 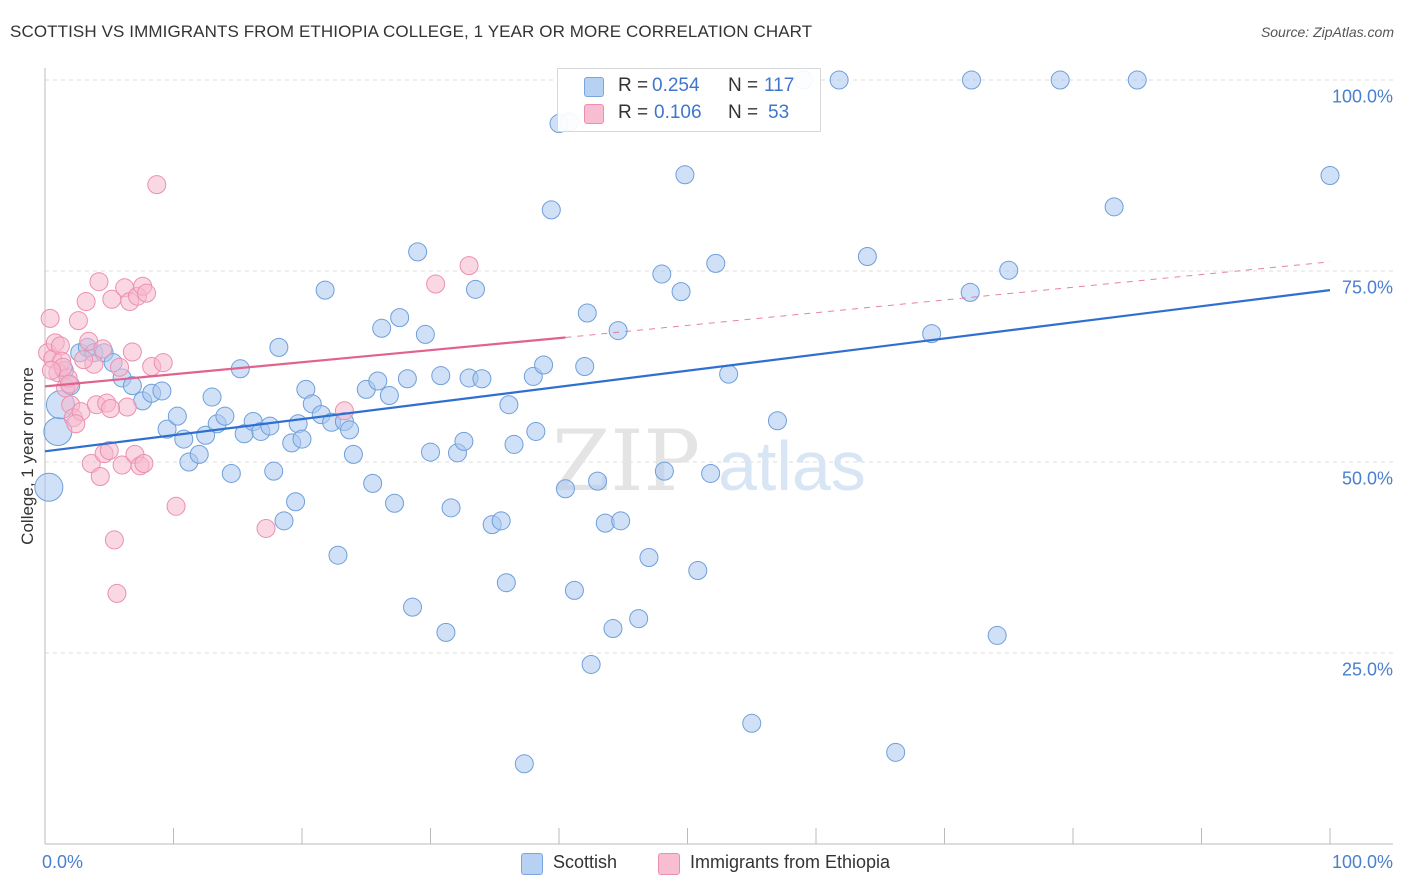 What do you see at coordinates (585, 862) in the screenshot?
I see `legend-label: Scottish` at bounding box center [585, 862].